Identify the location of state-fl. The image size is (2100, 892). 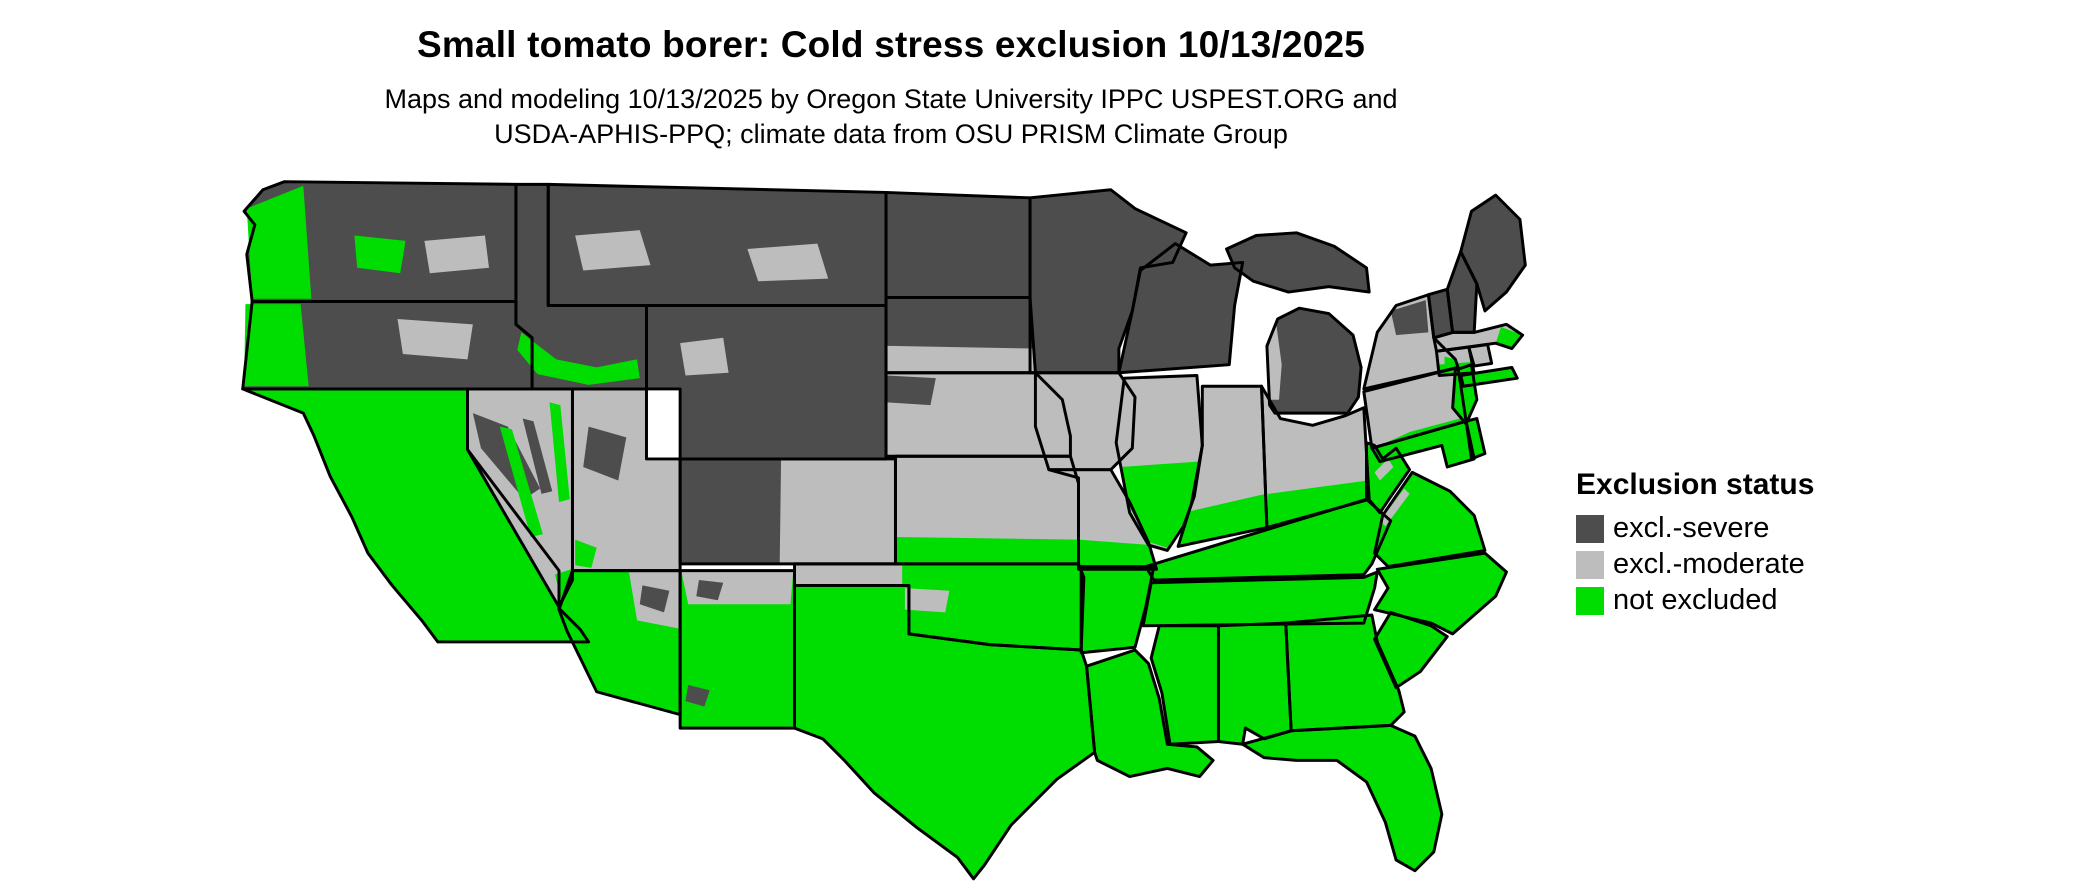
(1342, 798).